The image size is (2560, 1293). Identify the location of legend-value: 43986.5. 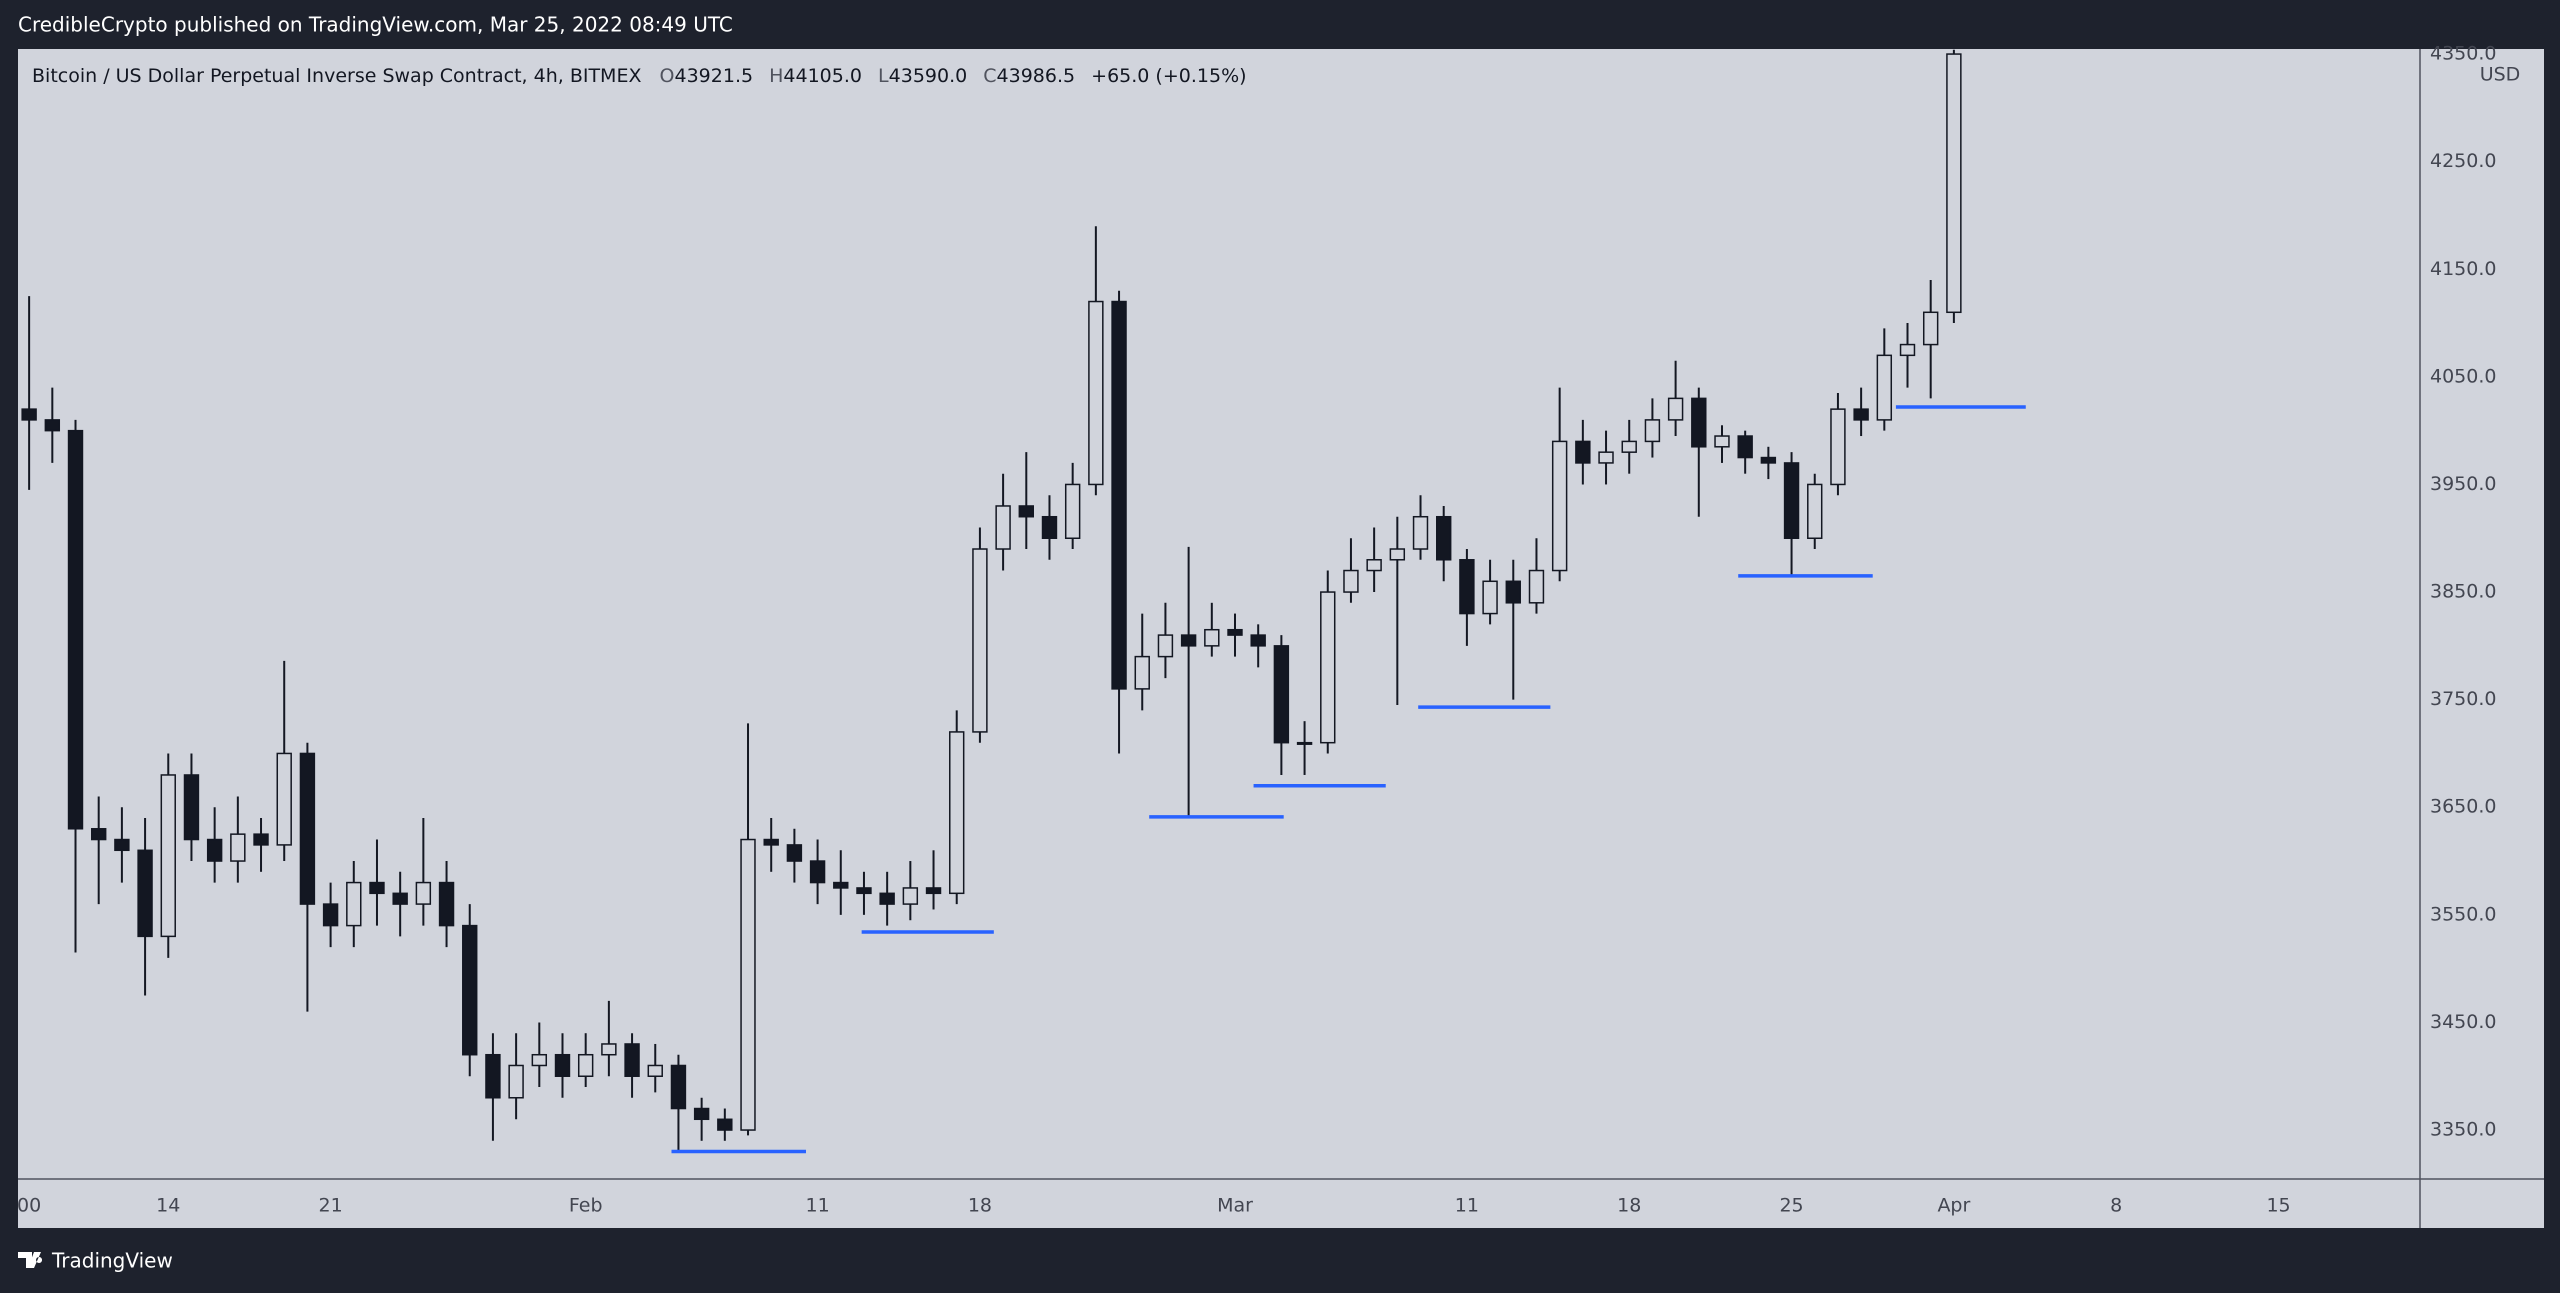
(1036, 76).